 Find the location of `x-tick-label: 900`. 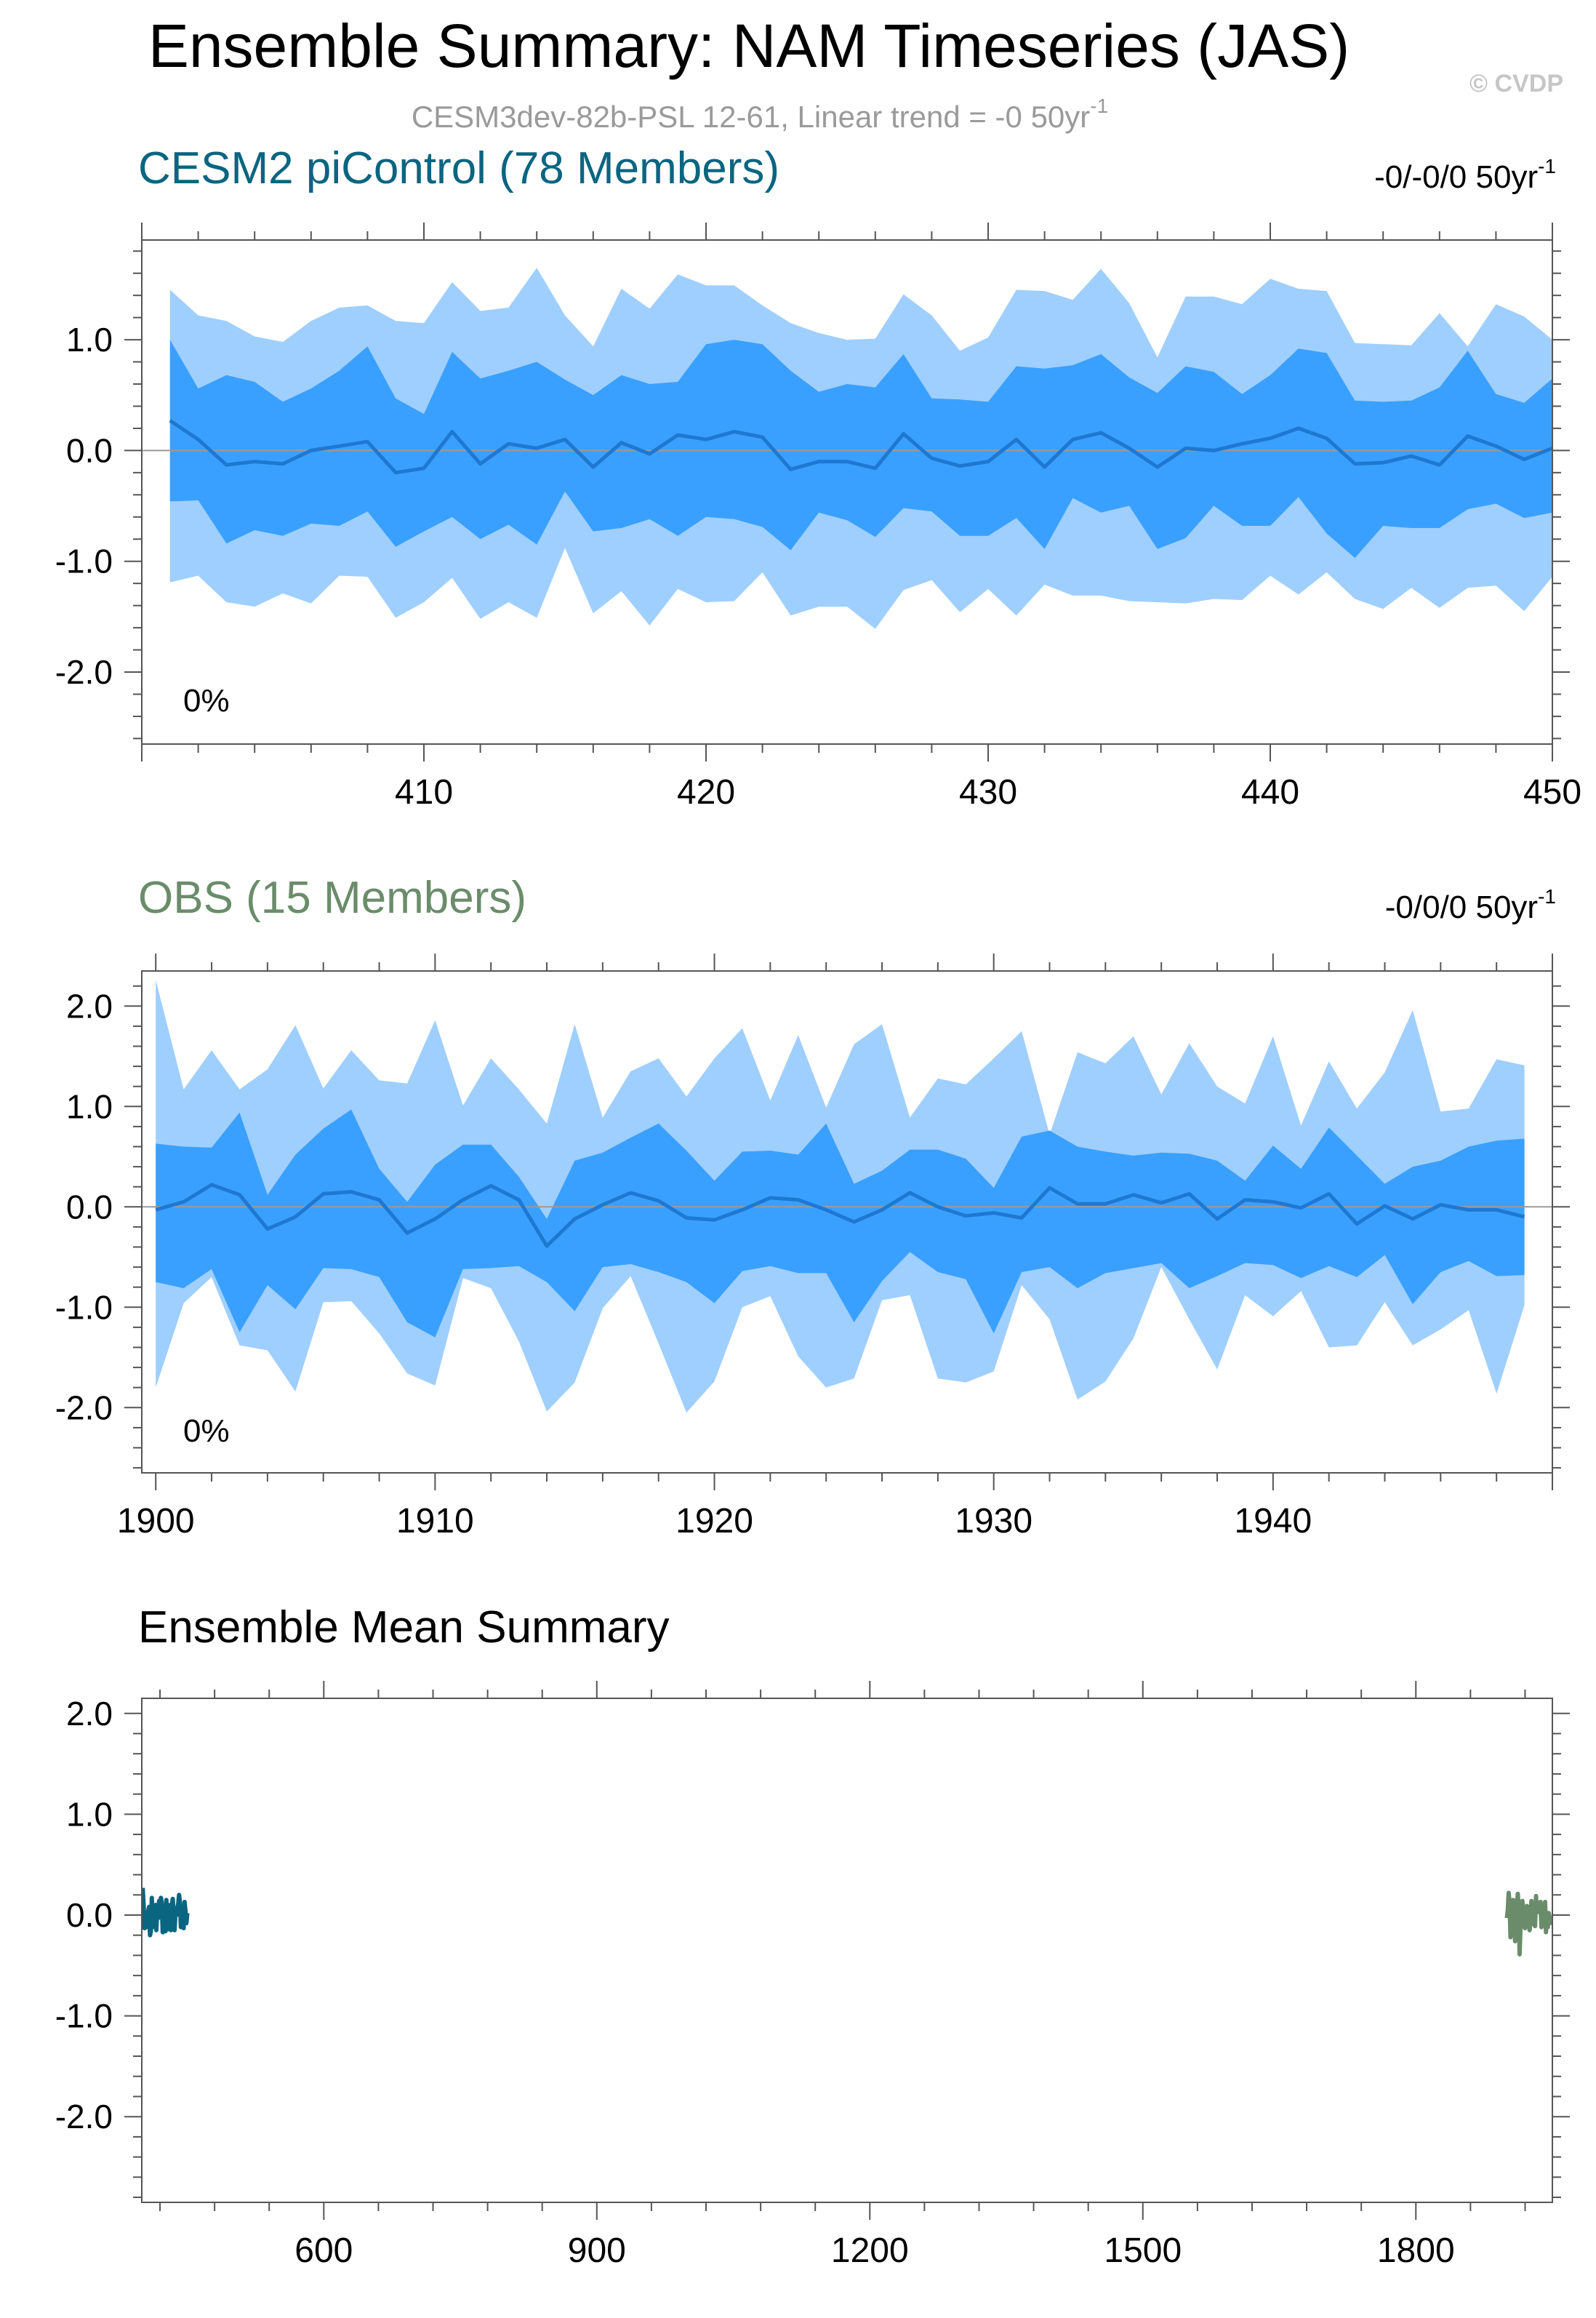

x-tick-label: 900 is located at coordinates (597, 2250).